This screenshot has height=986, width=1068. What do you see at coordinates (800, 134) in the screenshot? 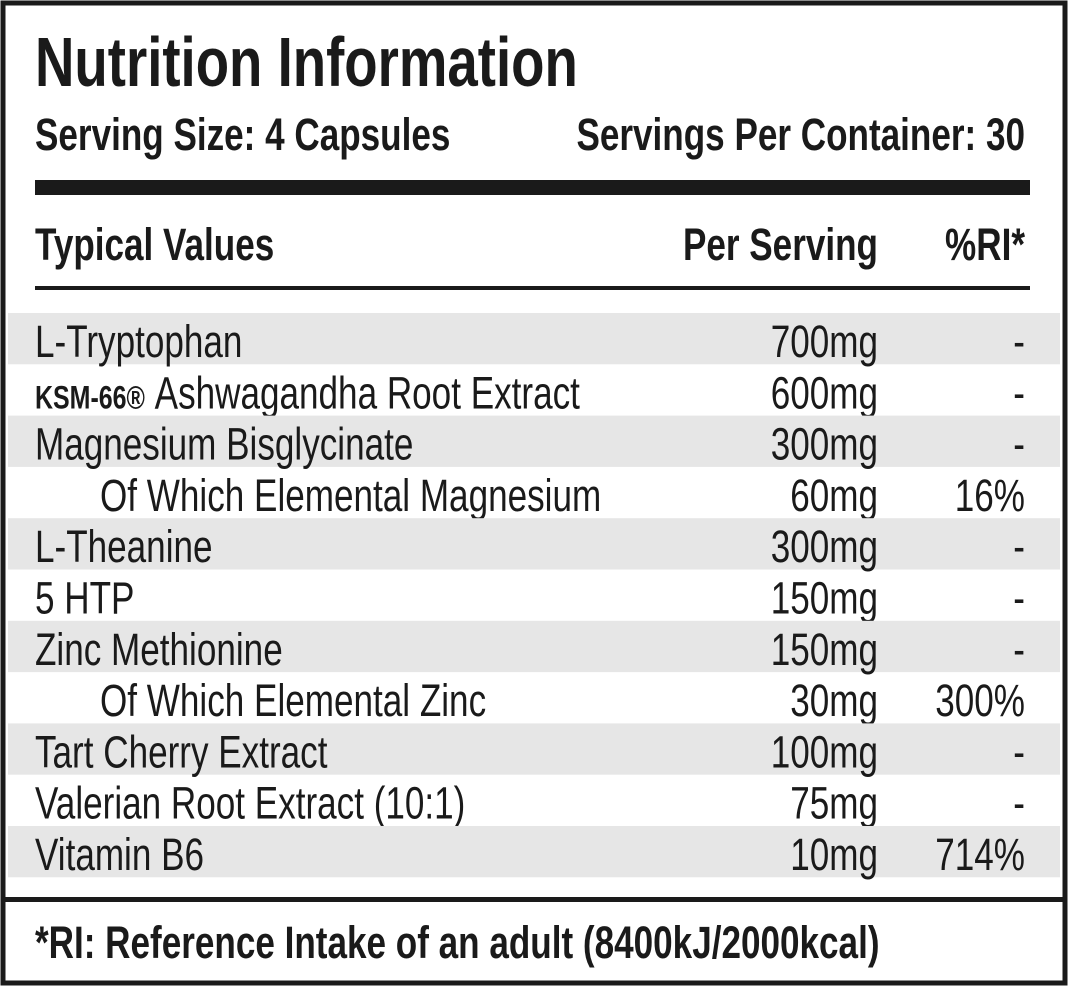
I see `servings-per-container: Servings Per Container: 30` at bounding box center [800, 134].